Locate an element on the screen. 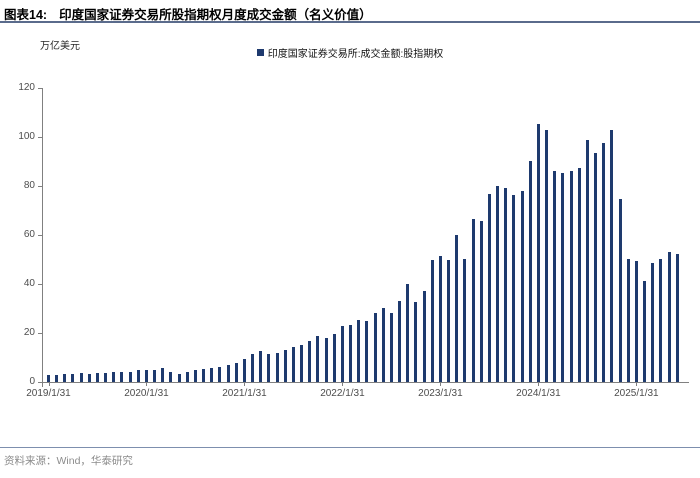 This screenshot has height=478, width=700. legend-swatch-icon is located at coordinates (260, 52).